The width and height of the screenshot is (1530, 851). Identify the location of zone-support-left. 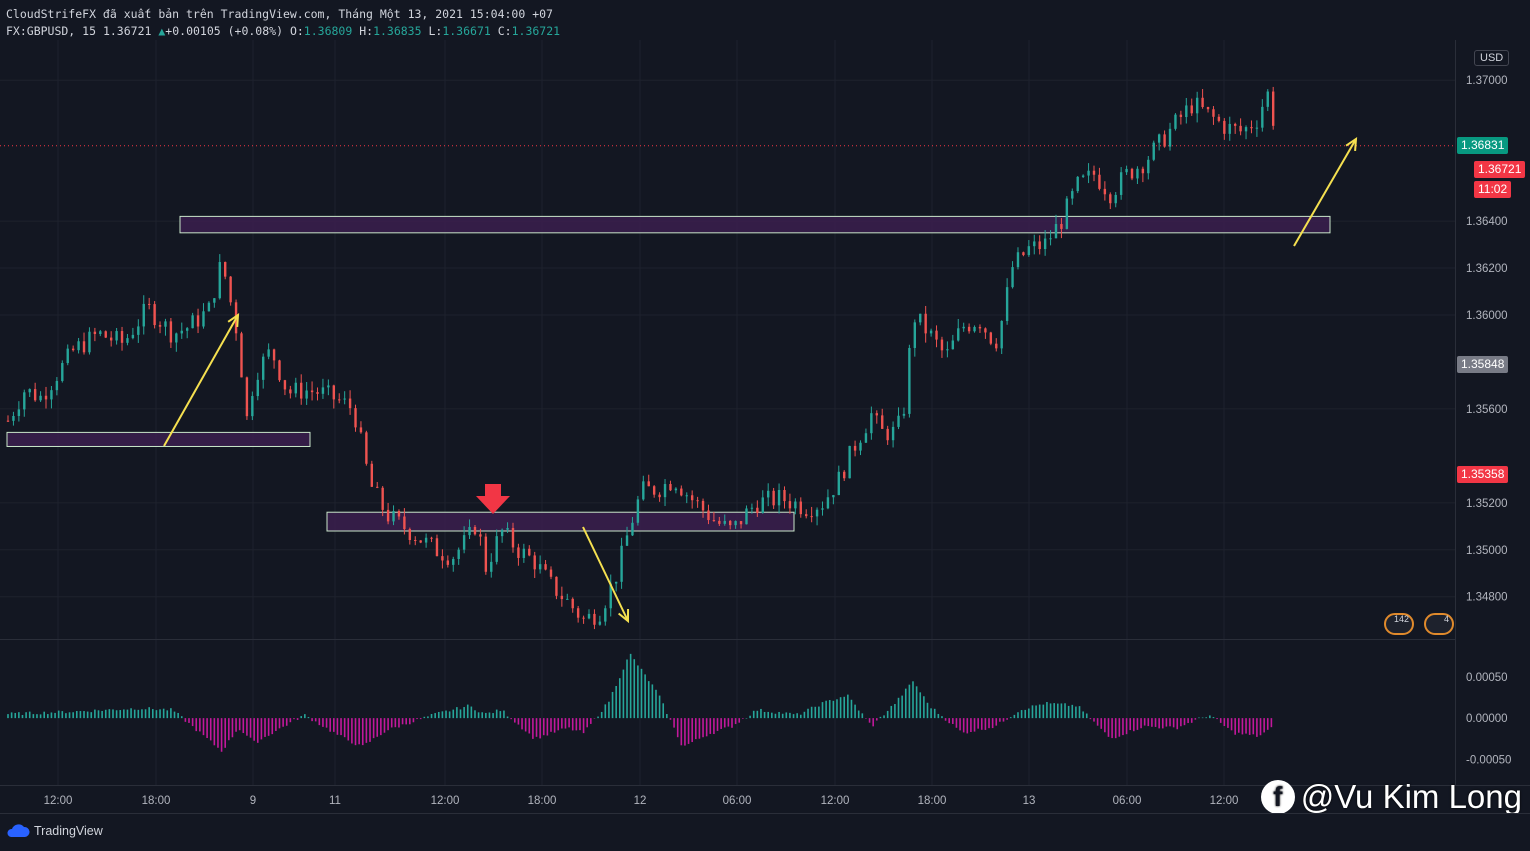
(158, 439).